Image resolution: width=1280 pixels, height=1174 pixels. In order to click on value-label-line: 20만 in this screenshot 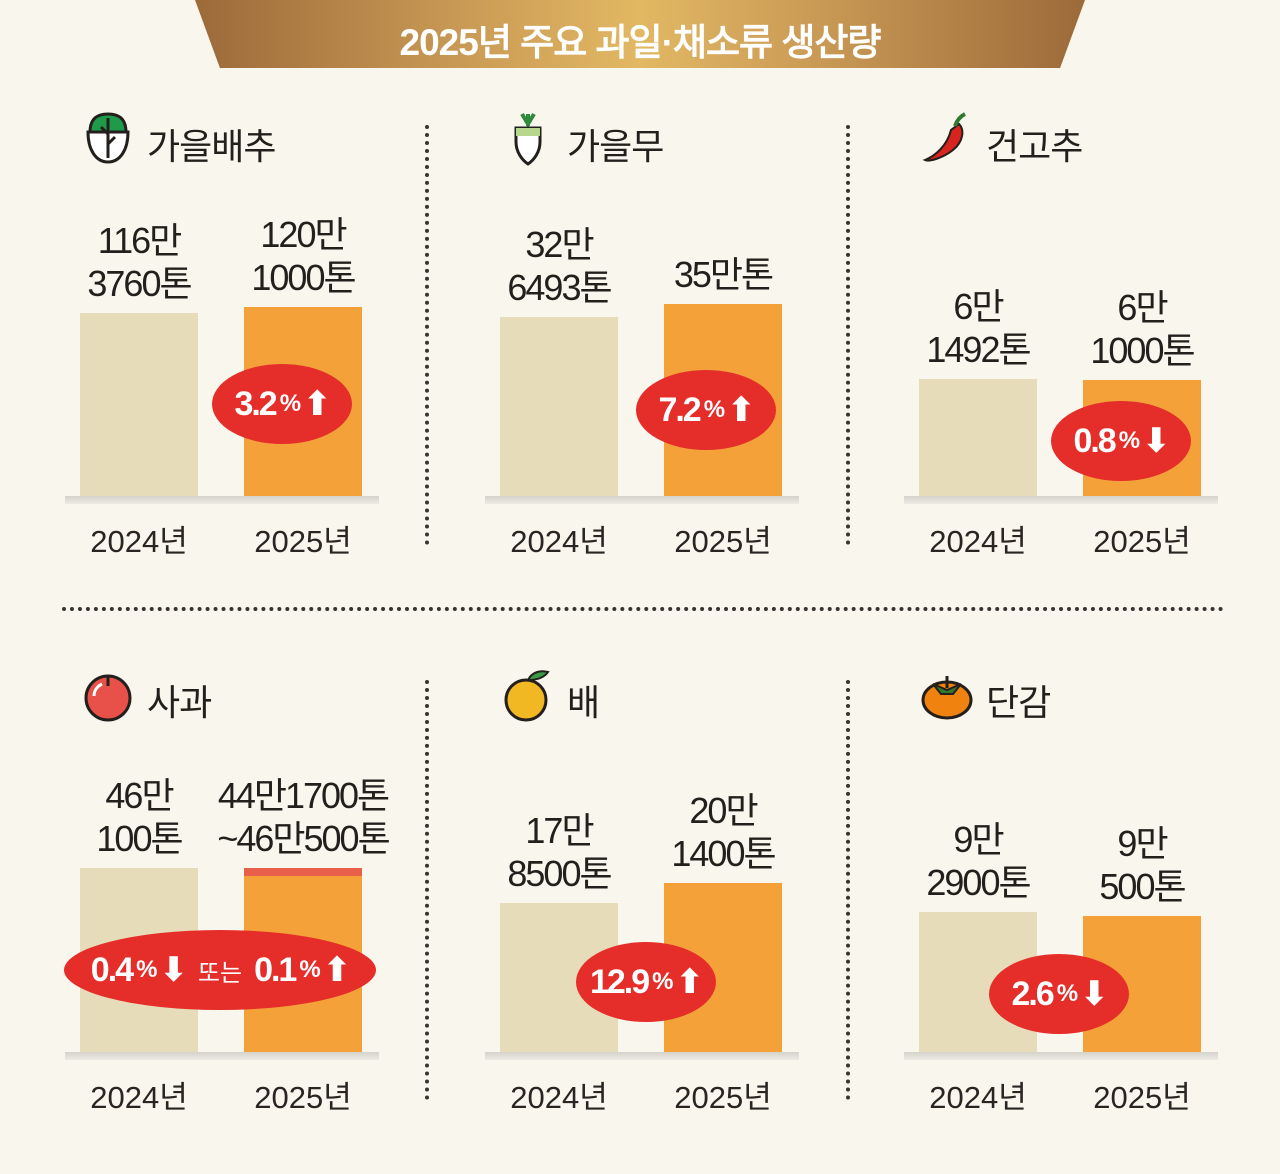, I will do `click(723, 810)`.